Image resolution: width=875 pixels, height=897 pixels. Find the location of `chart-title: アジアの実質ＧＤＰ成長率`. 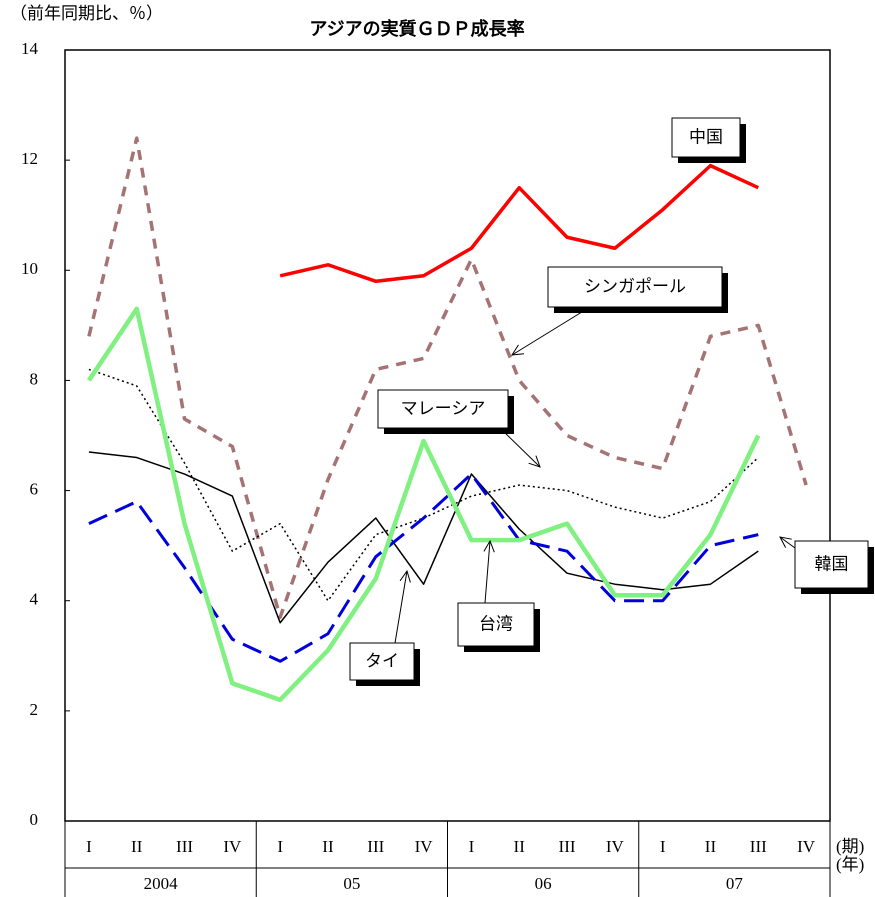

chart-title: アジアの実質ＧＤＰ成長率 is located at coordinates (416, 28).